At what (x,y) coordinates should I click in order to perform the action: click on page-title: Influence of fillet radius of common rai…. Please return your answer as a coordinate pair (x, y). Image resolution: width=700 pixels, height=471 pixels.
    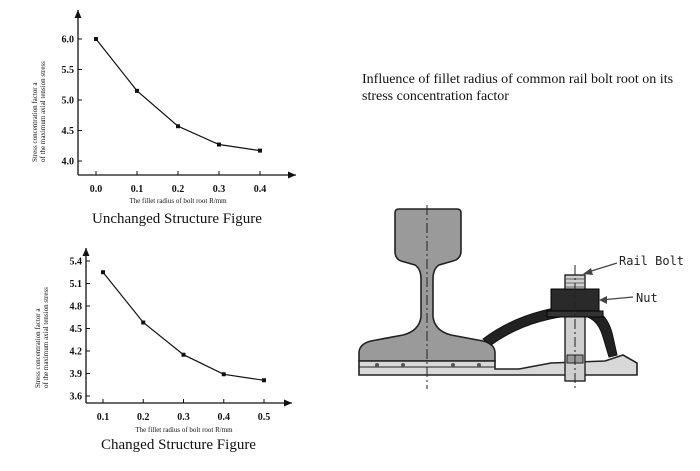
    Looking at the image, I should click on (518, 88).